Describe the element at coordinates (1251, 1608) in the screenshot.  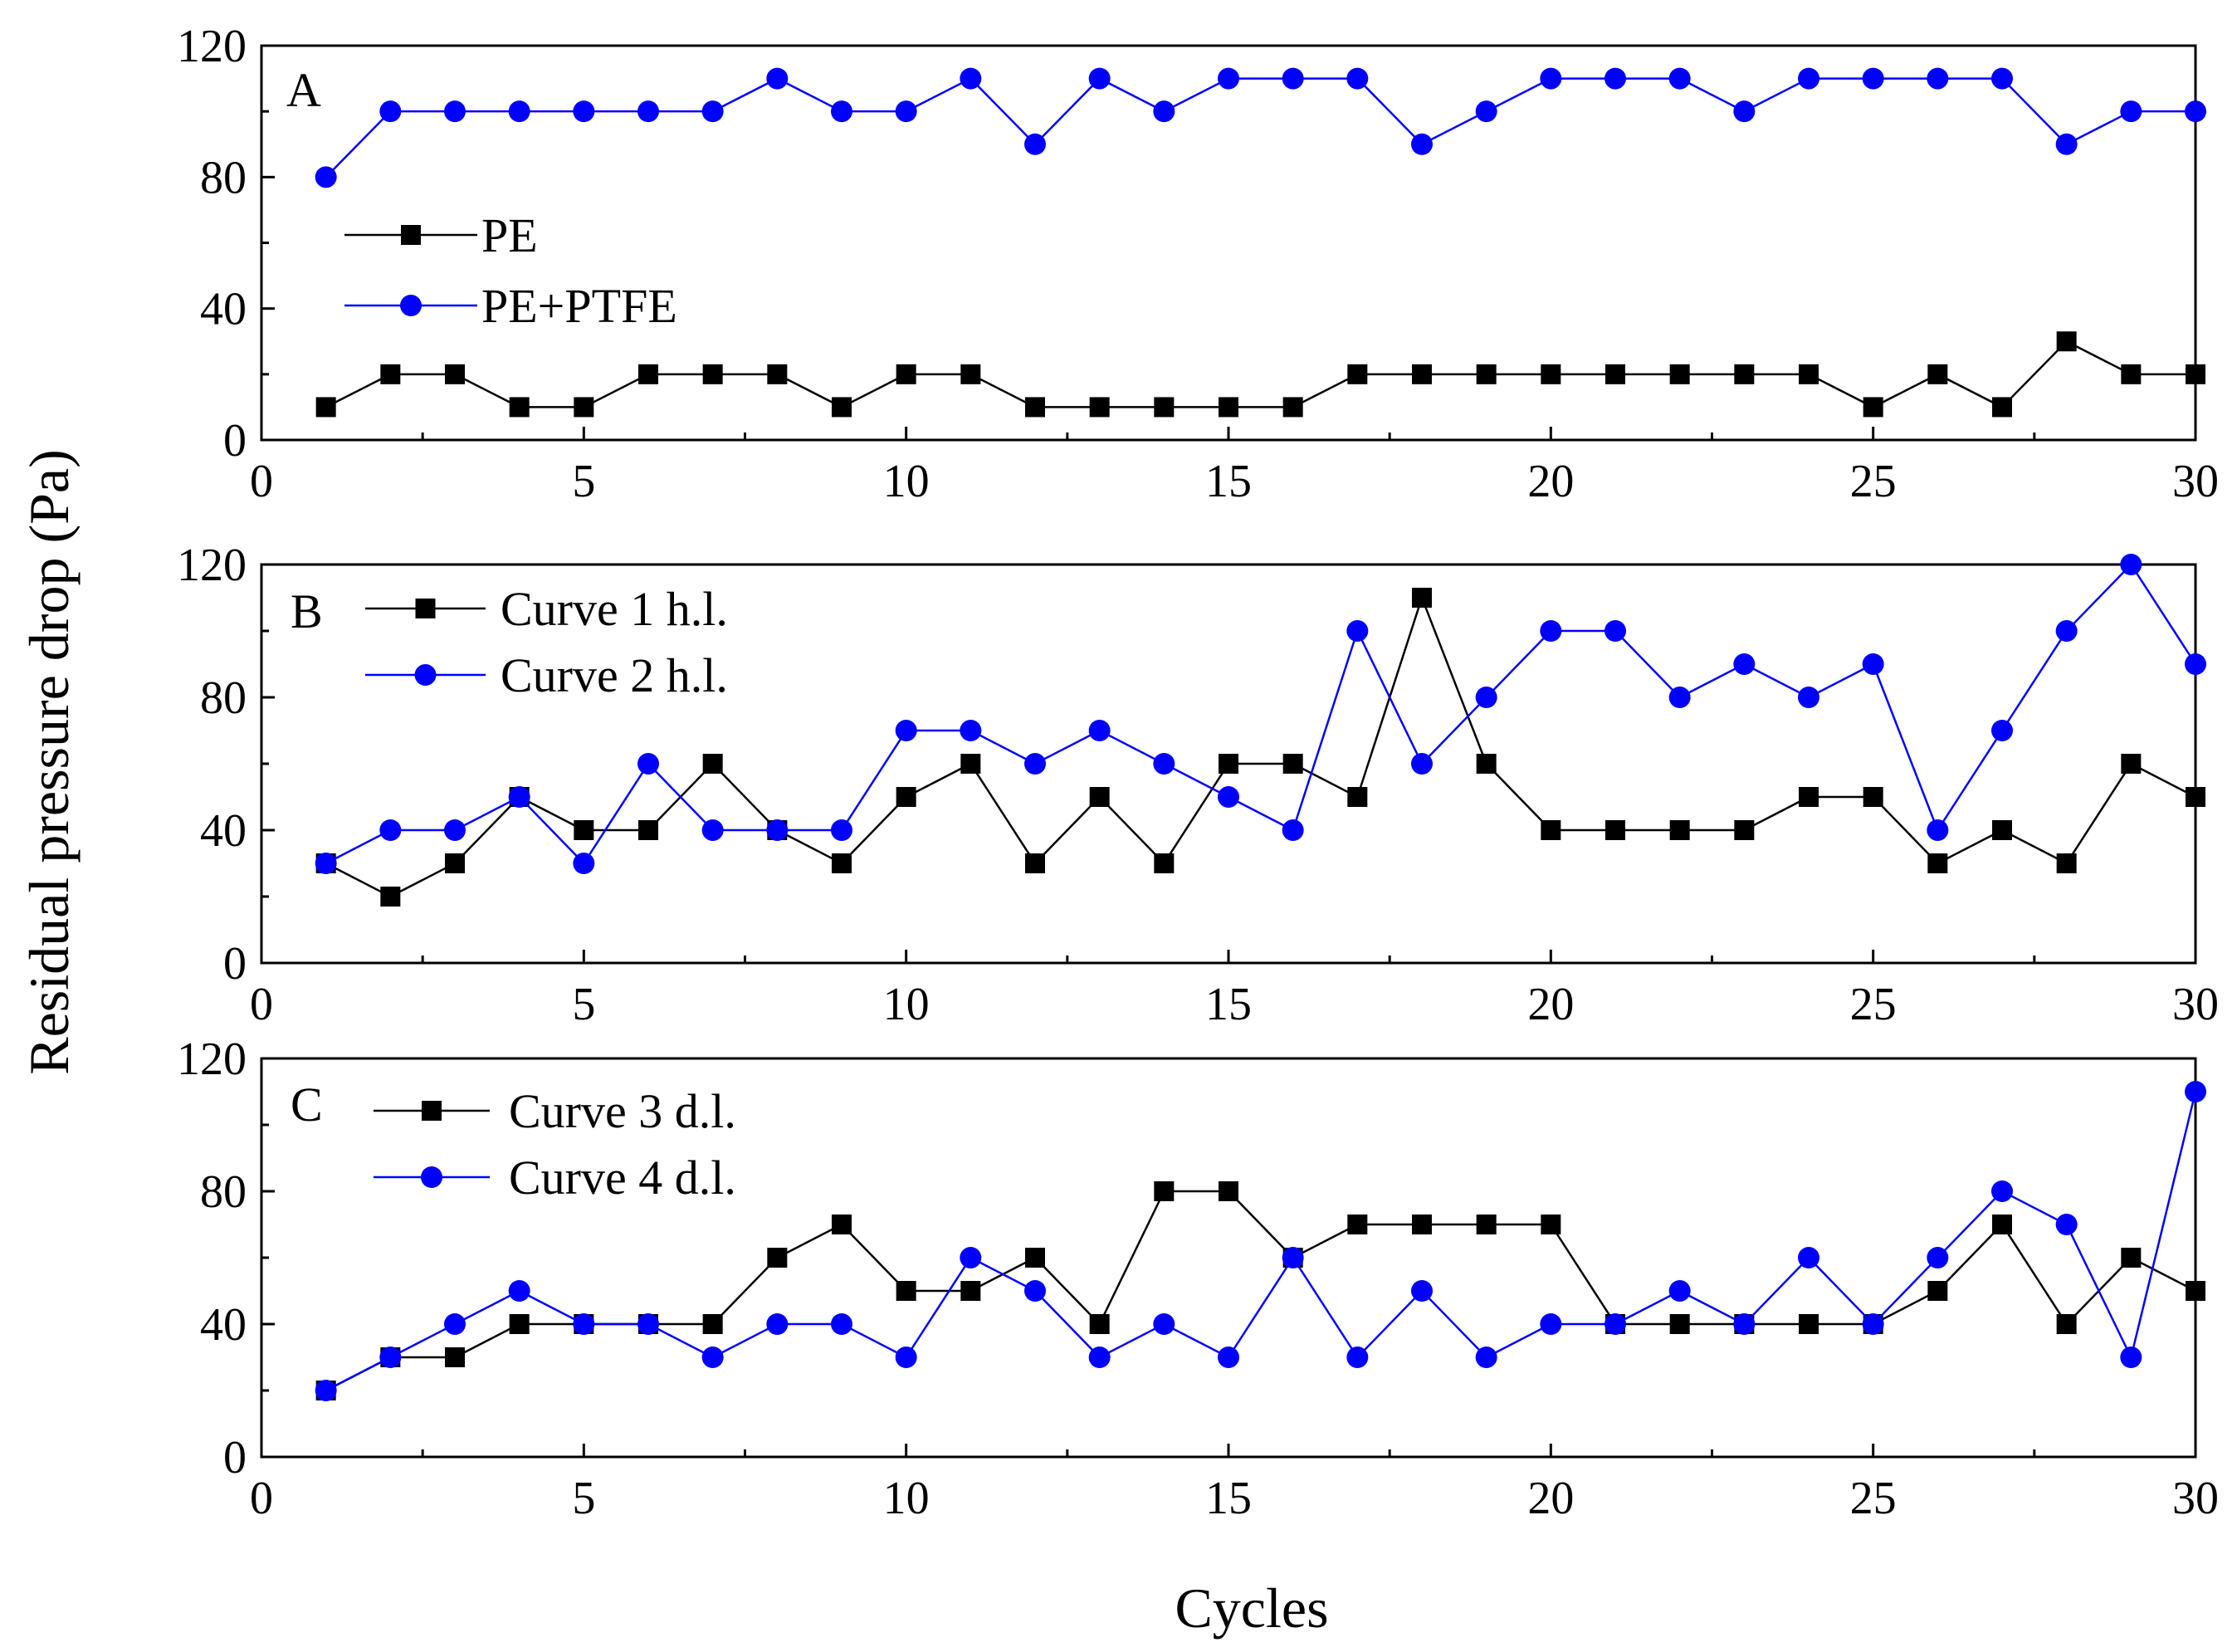
I see `x-axis-label: Cycles` at that location.